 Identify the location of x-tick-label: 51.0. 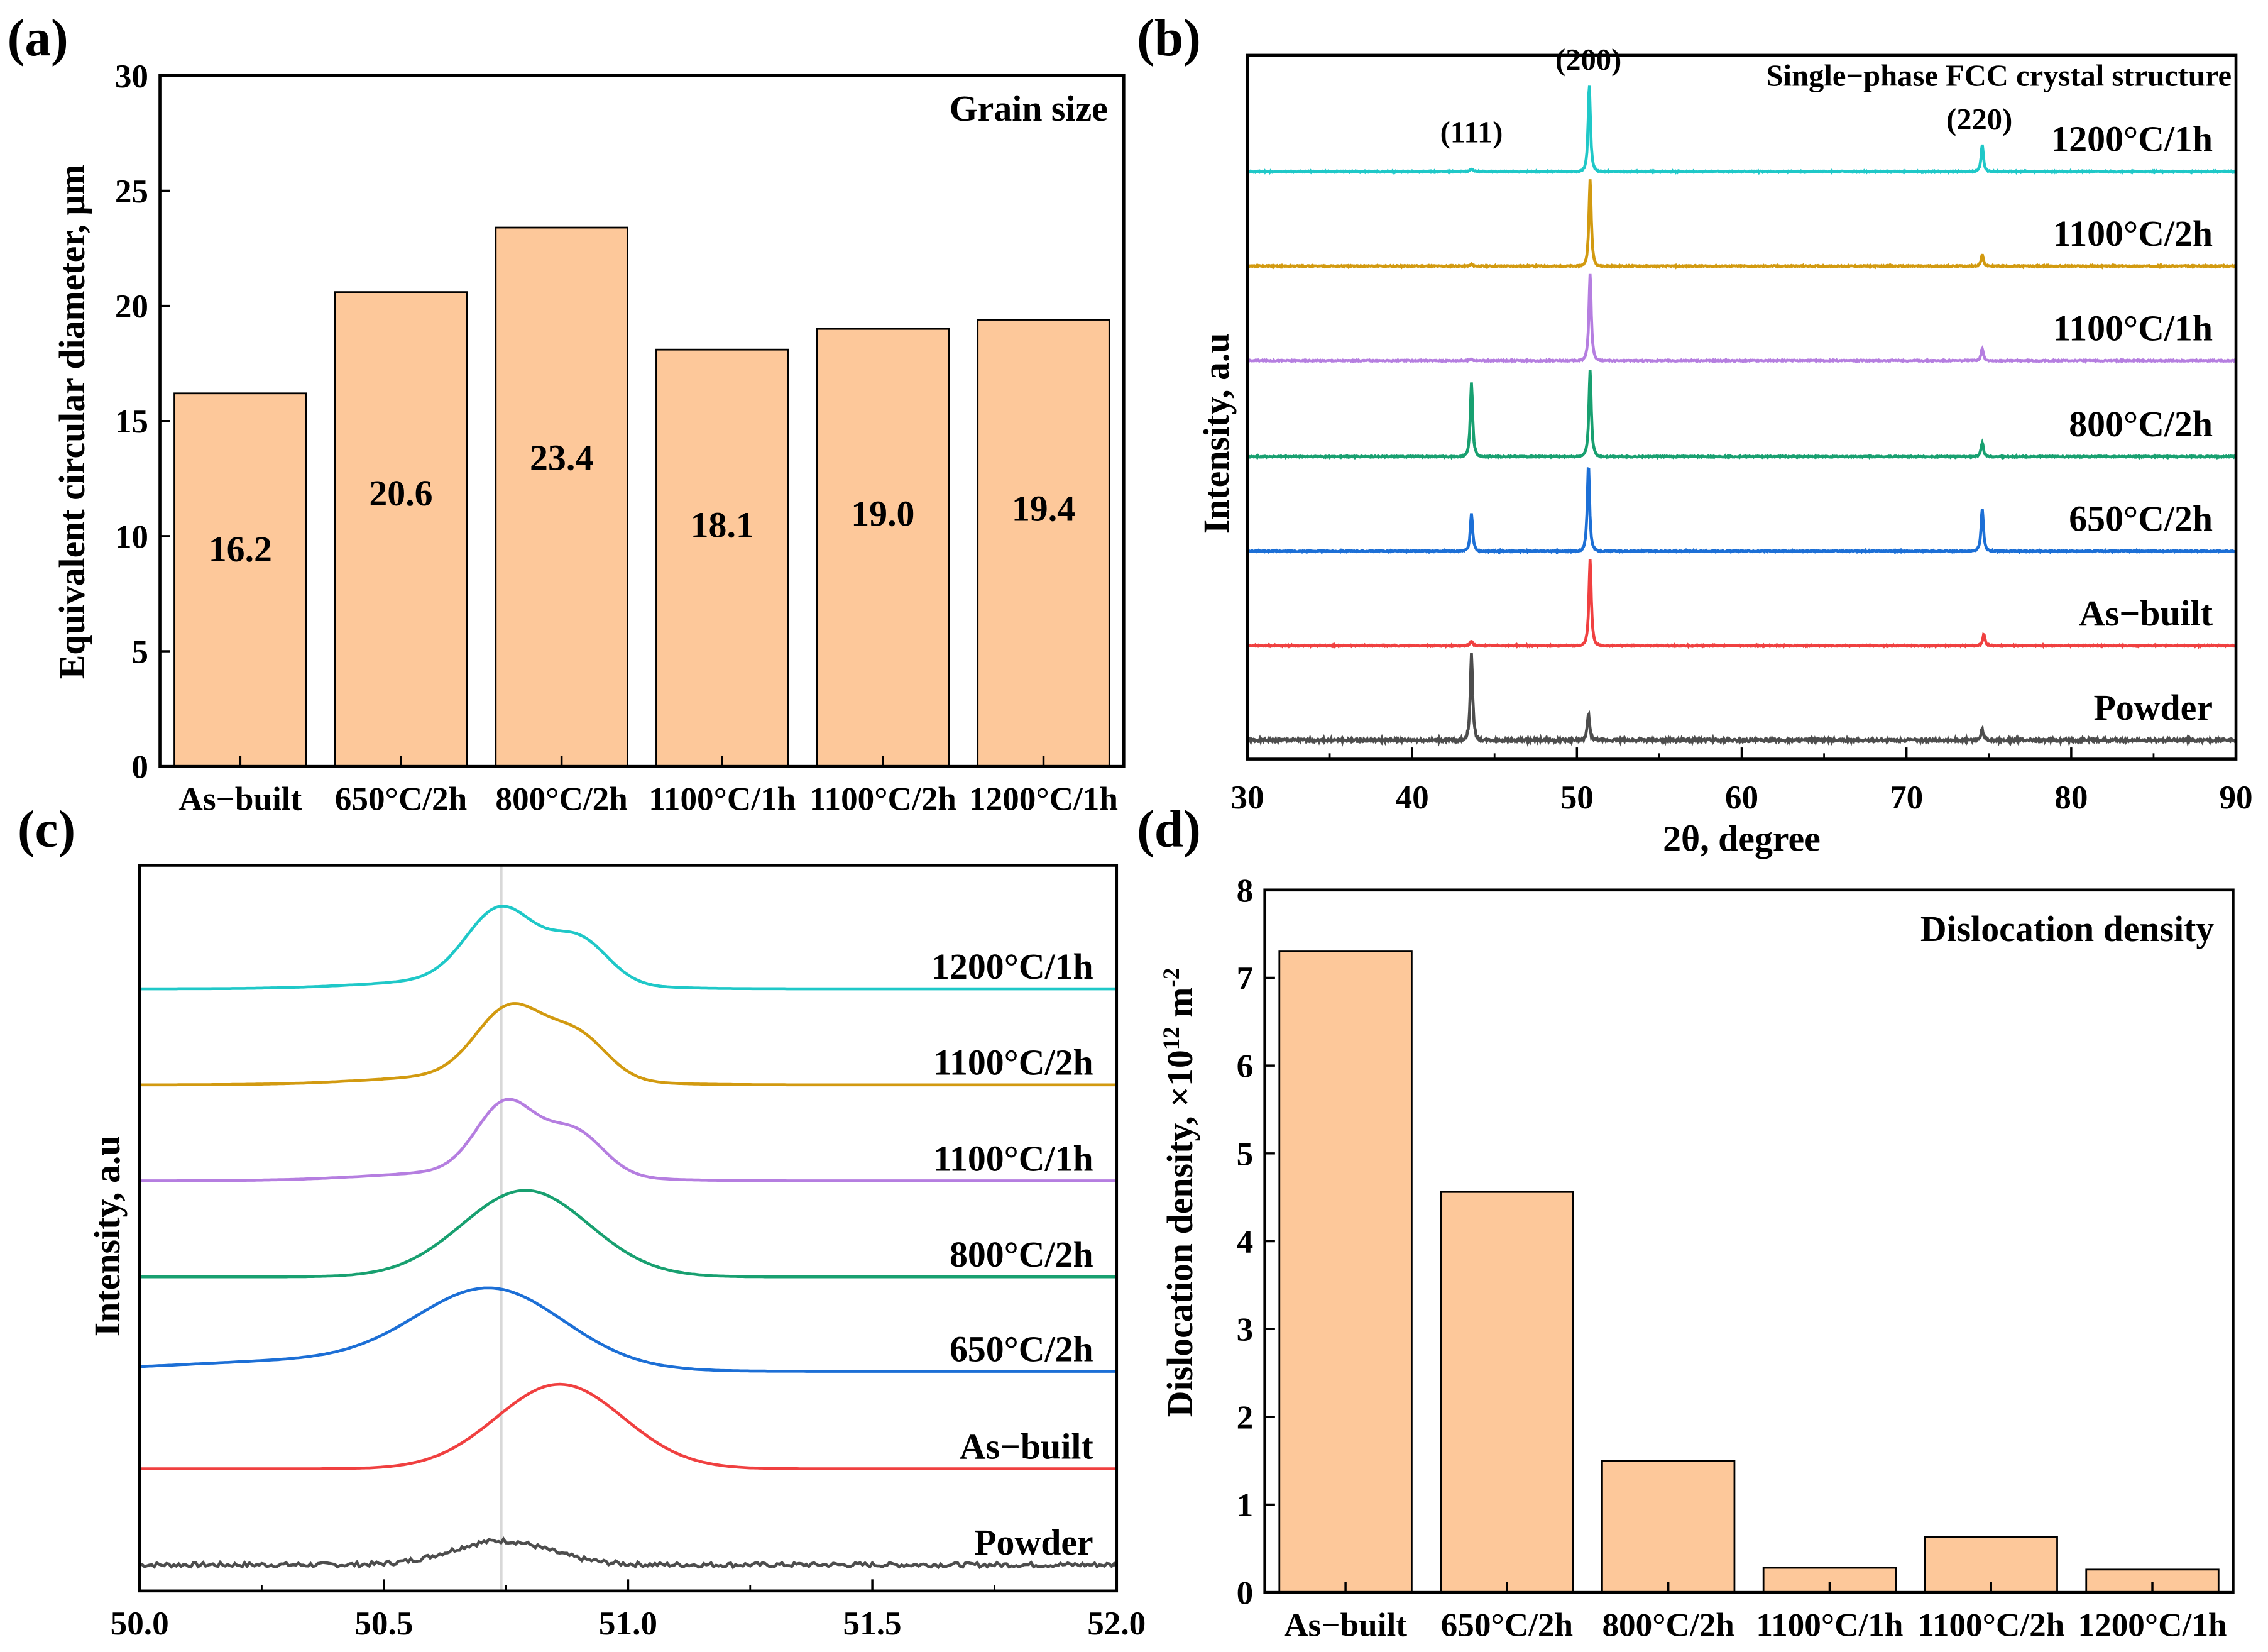
(628, 1623).